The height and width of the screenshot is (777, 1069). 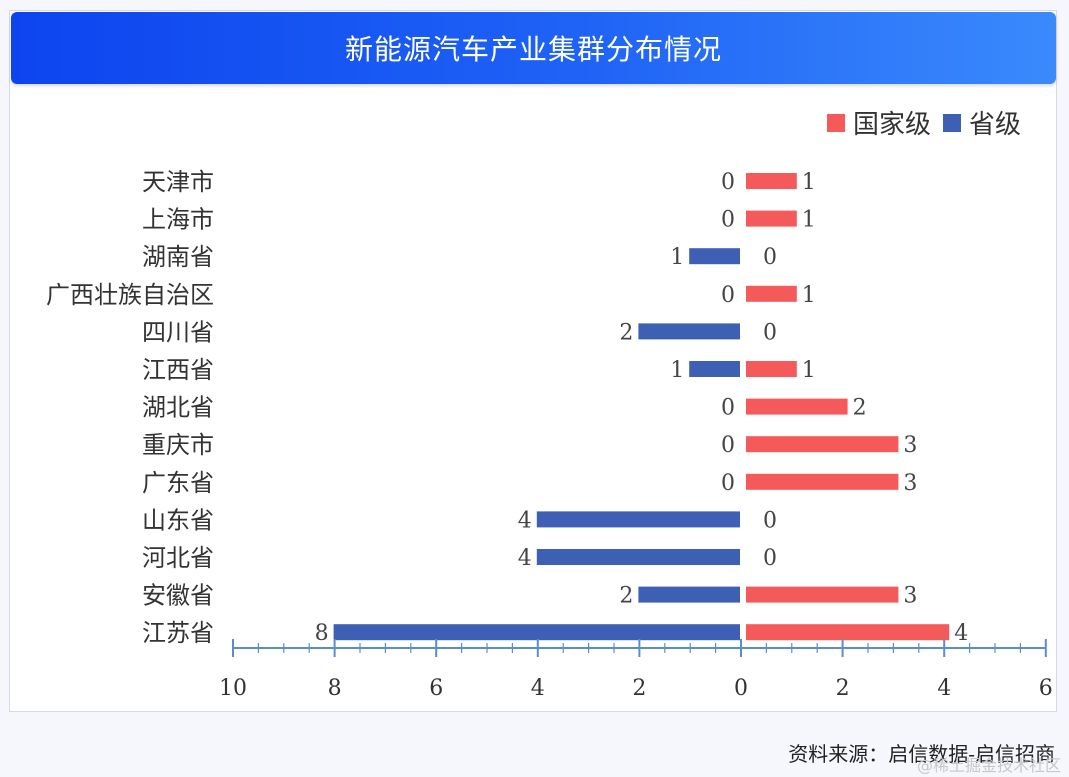 What do you see at coordinates (130, 295) in the screenshot?
I see `category-label: 广西壮族自治区` at bounding box center [130, 295].